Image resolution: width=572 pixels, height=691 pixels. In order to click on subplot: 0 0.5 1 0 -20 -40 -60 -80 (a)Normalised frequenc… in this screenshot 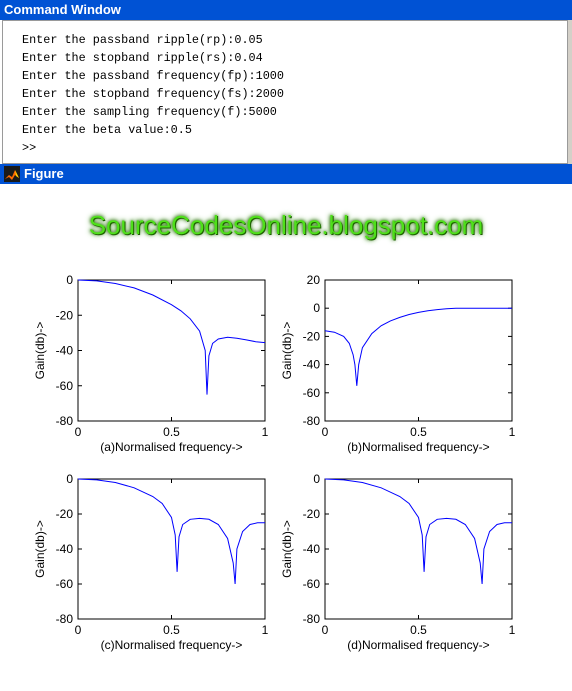, I will do `click(151, 363)`.